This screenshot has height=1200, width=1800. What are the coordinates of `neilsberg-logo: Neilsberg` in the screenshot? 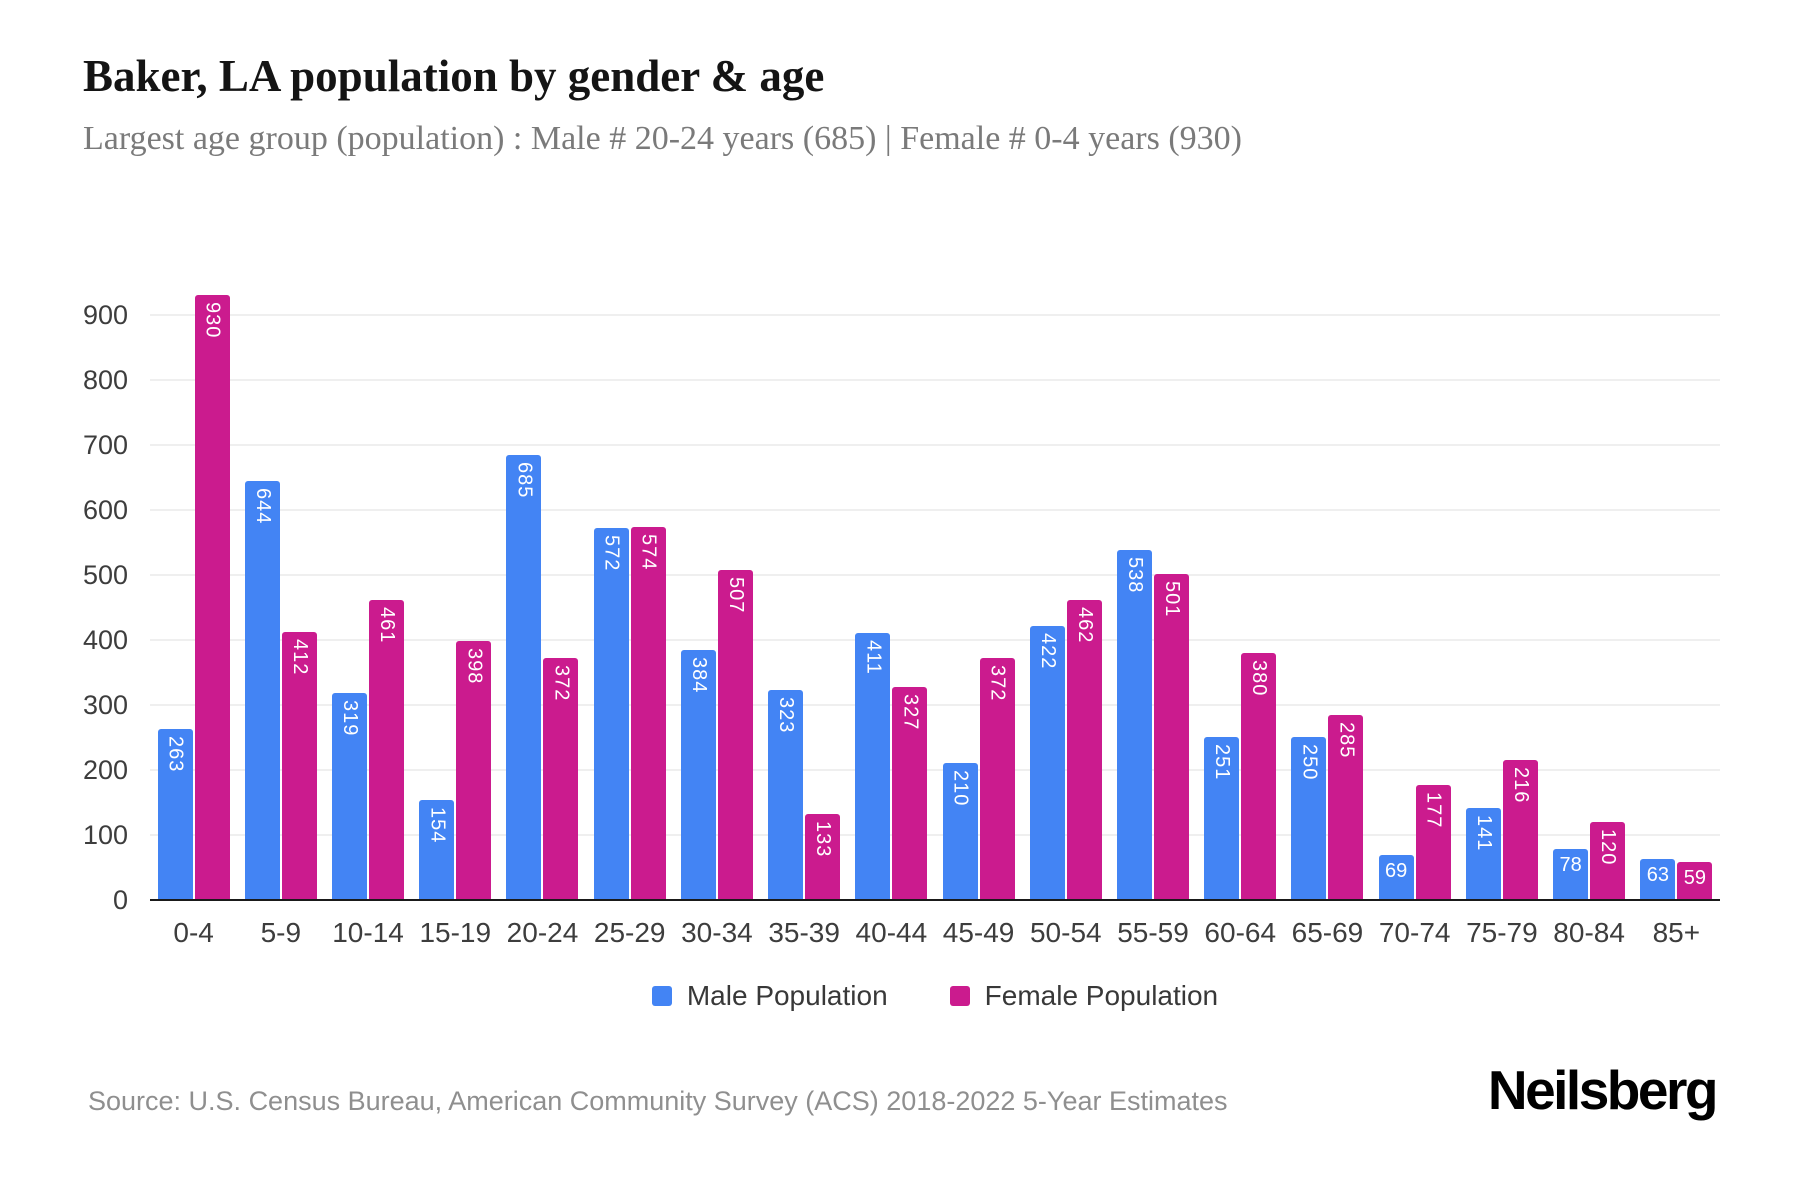 It's located at (1603, 1090).